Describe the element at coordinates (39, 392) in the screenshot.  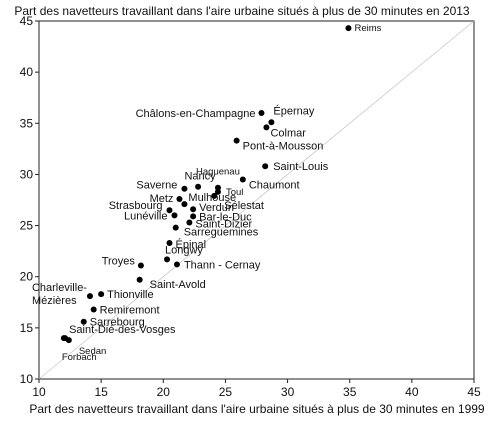
I see `x-tick-label: 10` at that location.